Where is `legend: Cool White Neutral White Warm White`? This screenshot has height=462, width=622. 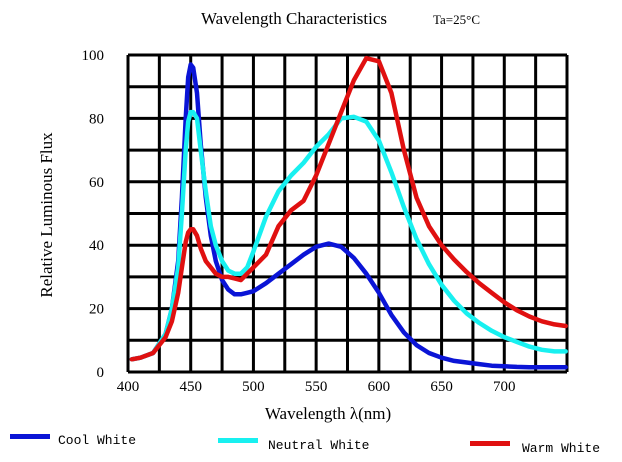
legend: Cool White Neutral White Warm White is located at coordinates (305, 444).